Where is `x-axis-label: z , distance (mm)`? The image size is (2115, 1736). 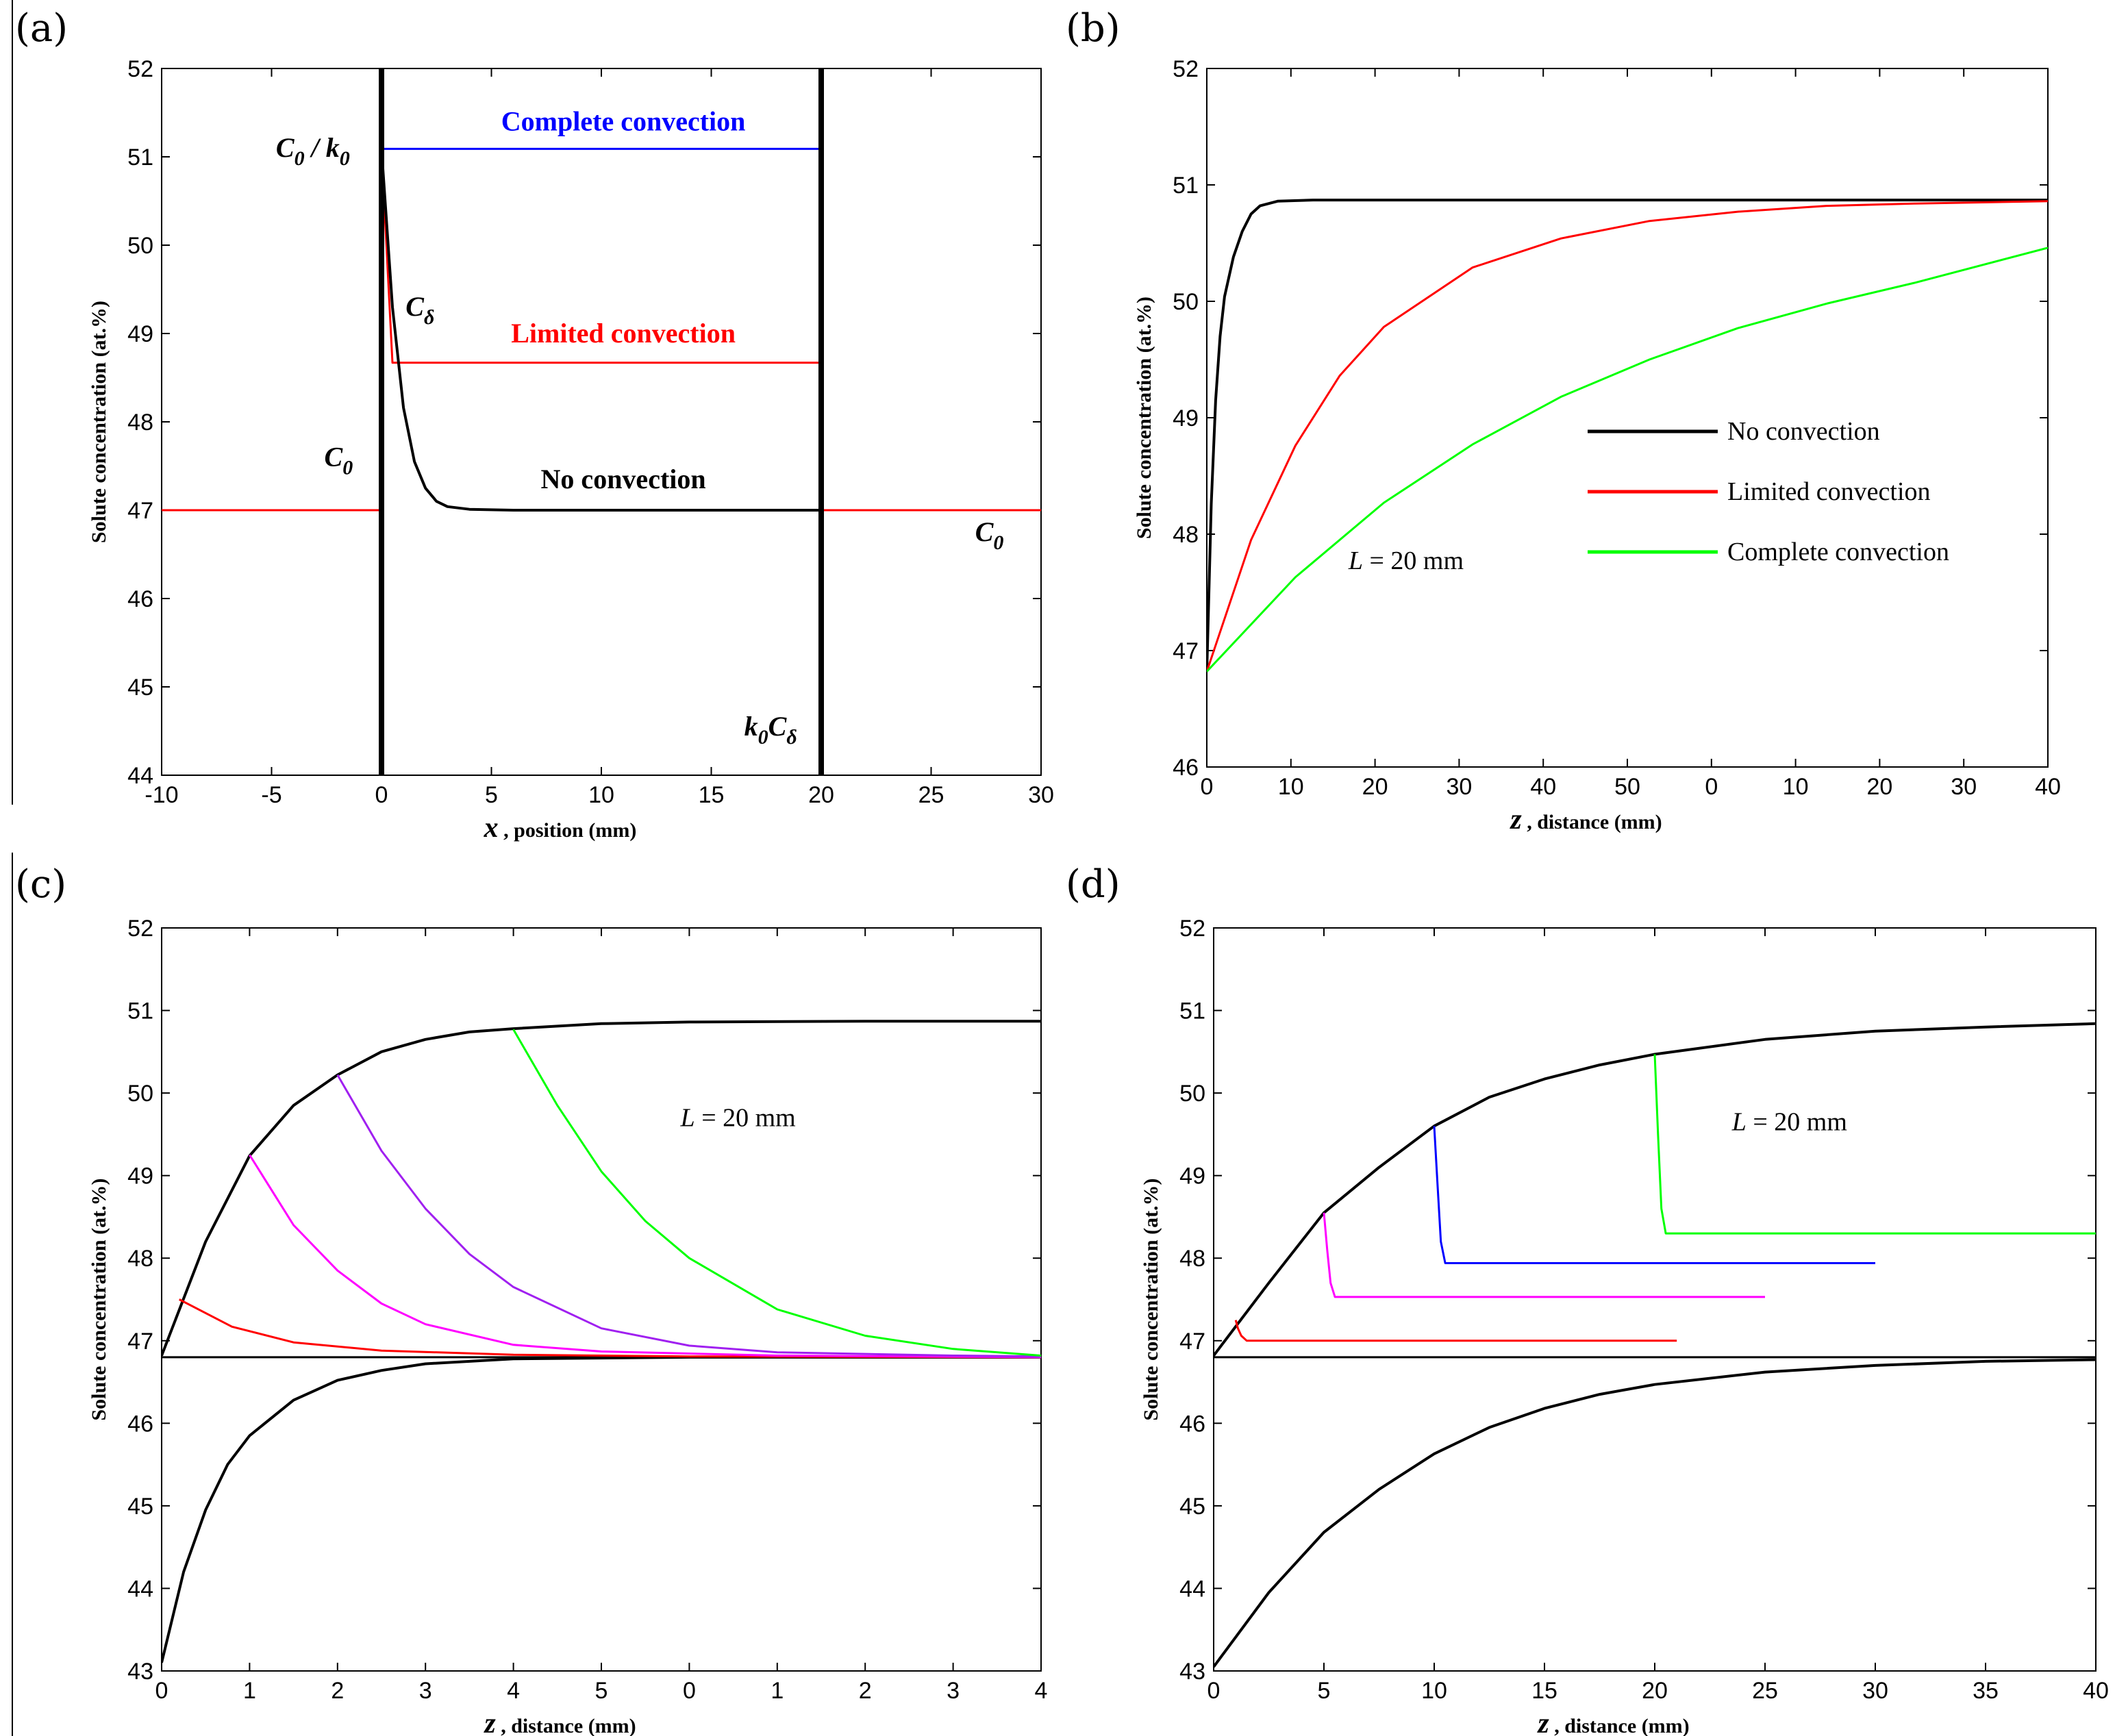
x-axis-label: z , distance (mm) is located at coordinates (559, 1722).